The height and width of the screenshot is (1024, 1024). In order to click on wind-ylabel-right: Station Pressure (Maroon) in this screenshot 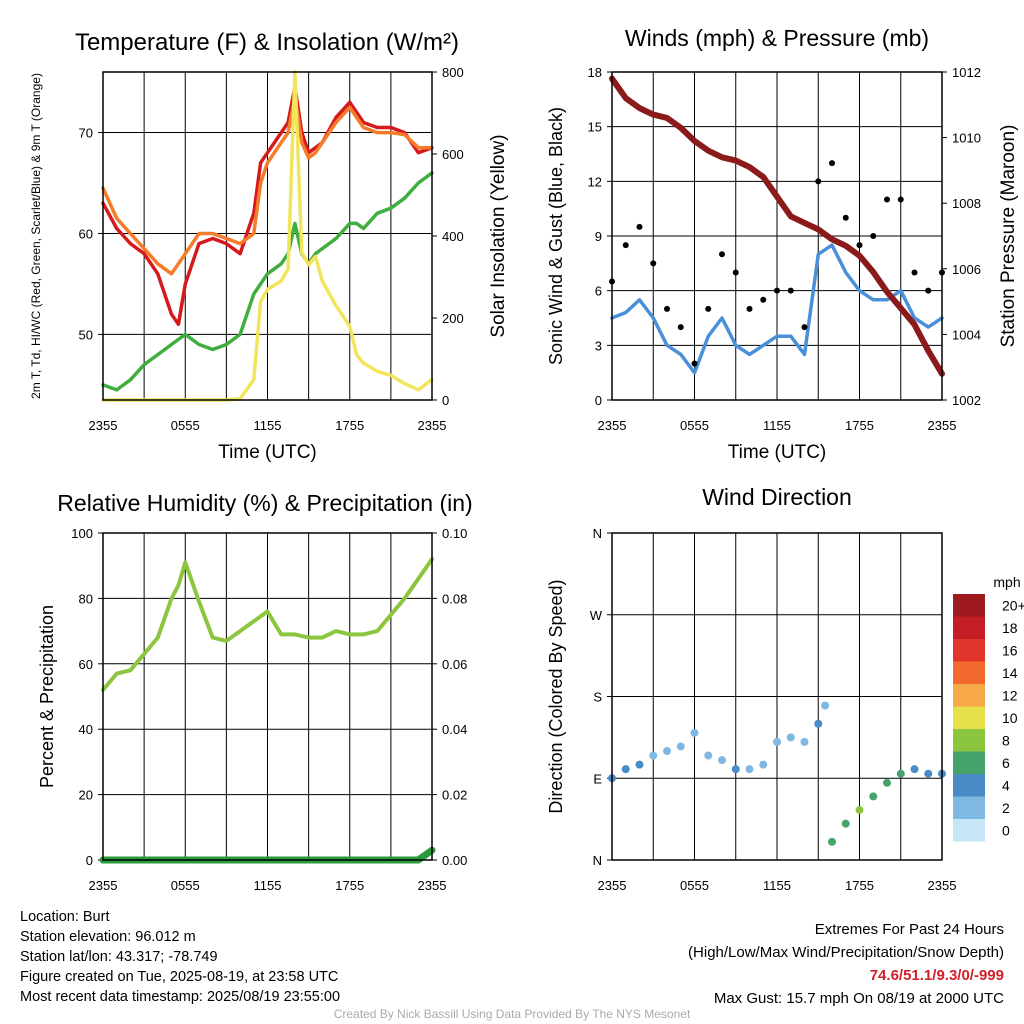, I will do `click(1008, 236)`.